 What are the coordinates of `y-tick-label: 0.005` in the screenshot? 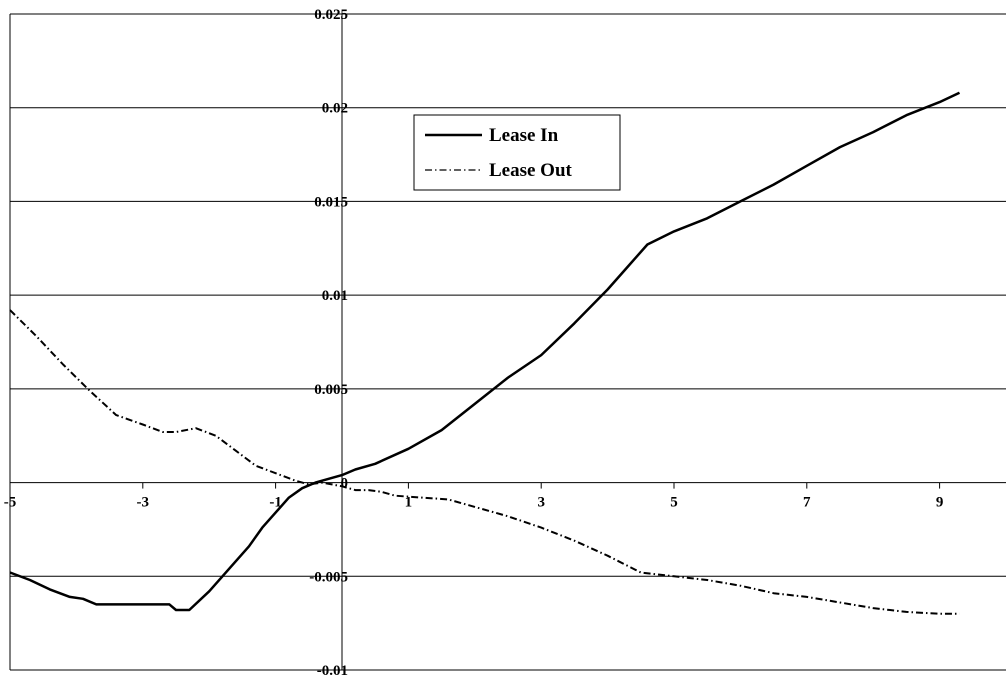 It's located at (331, 390).